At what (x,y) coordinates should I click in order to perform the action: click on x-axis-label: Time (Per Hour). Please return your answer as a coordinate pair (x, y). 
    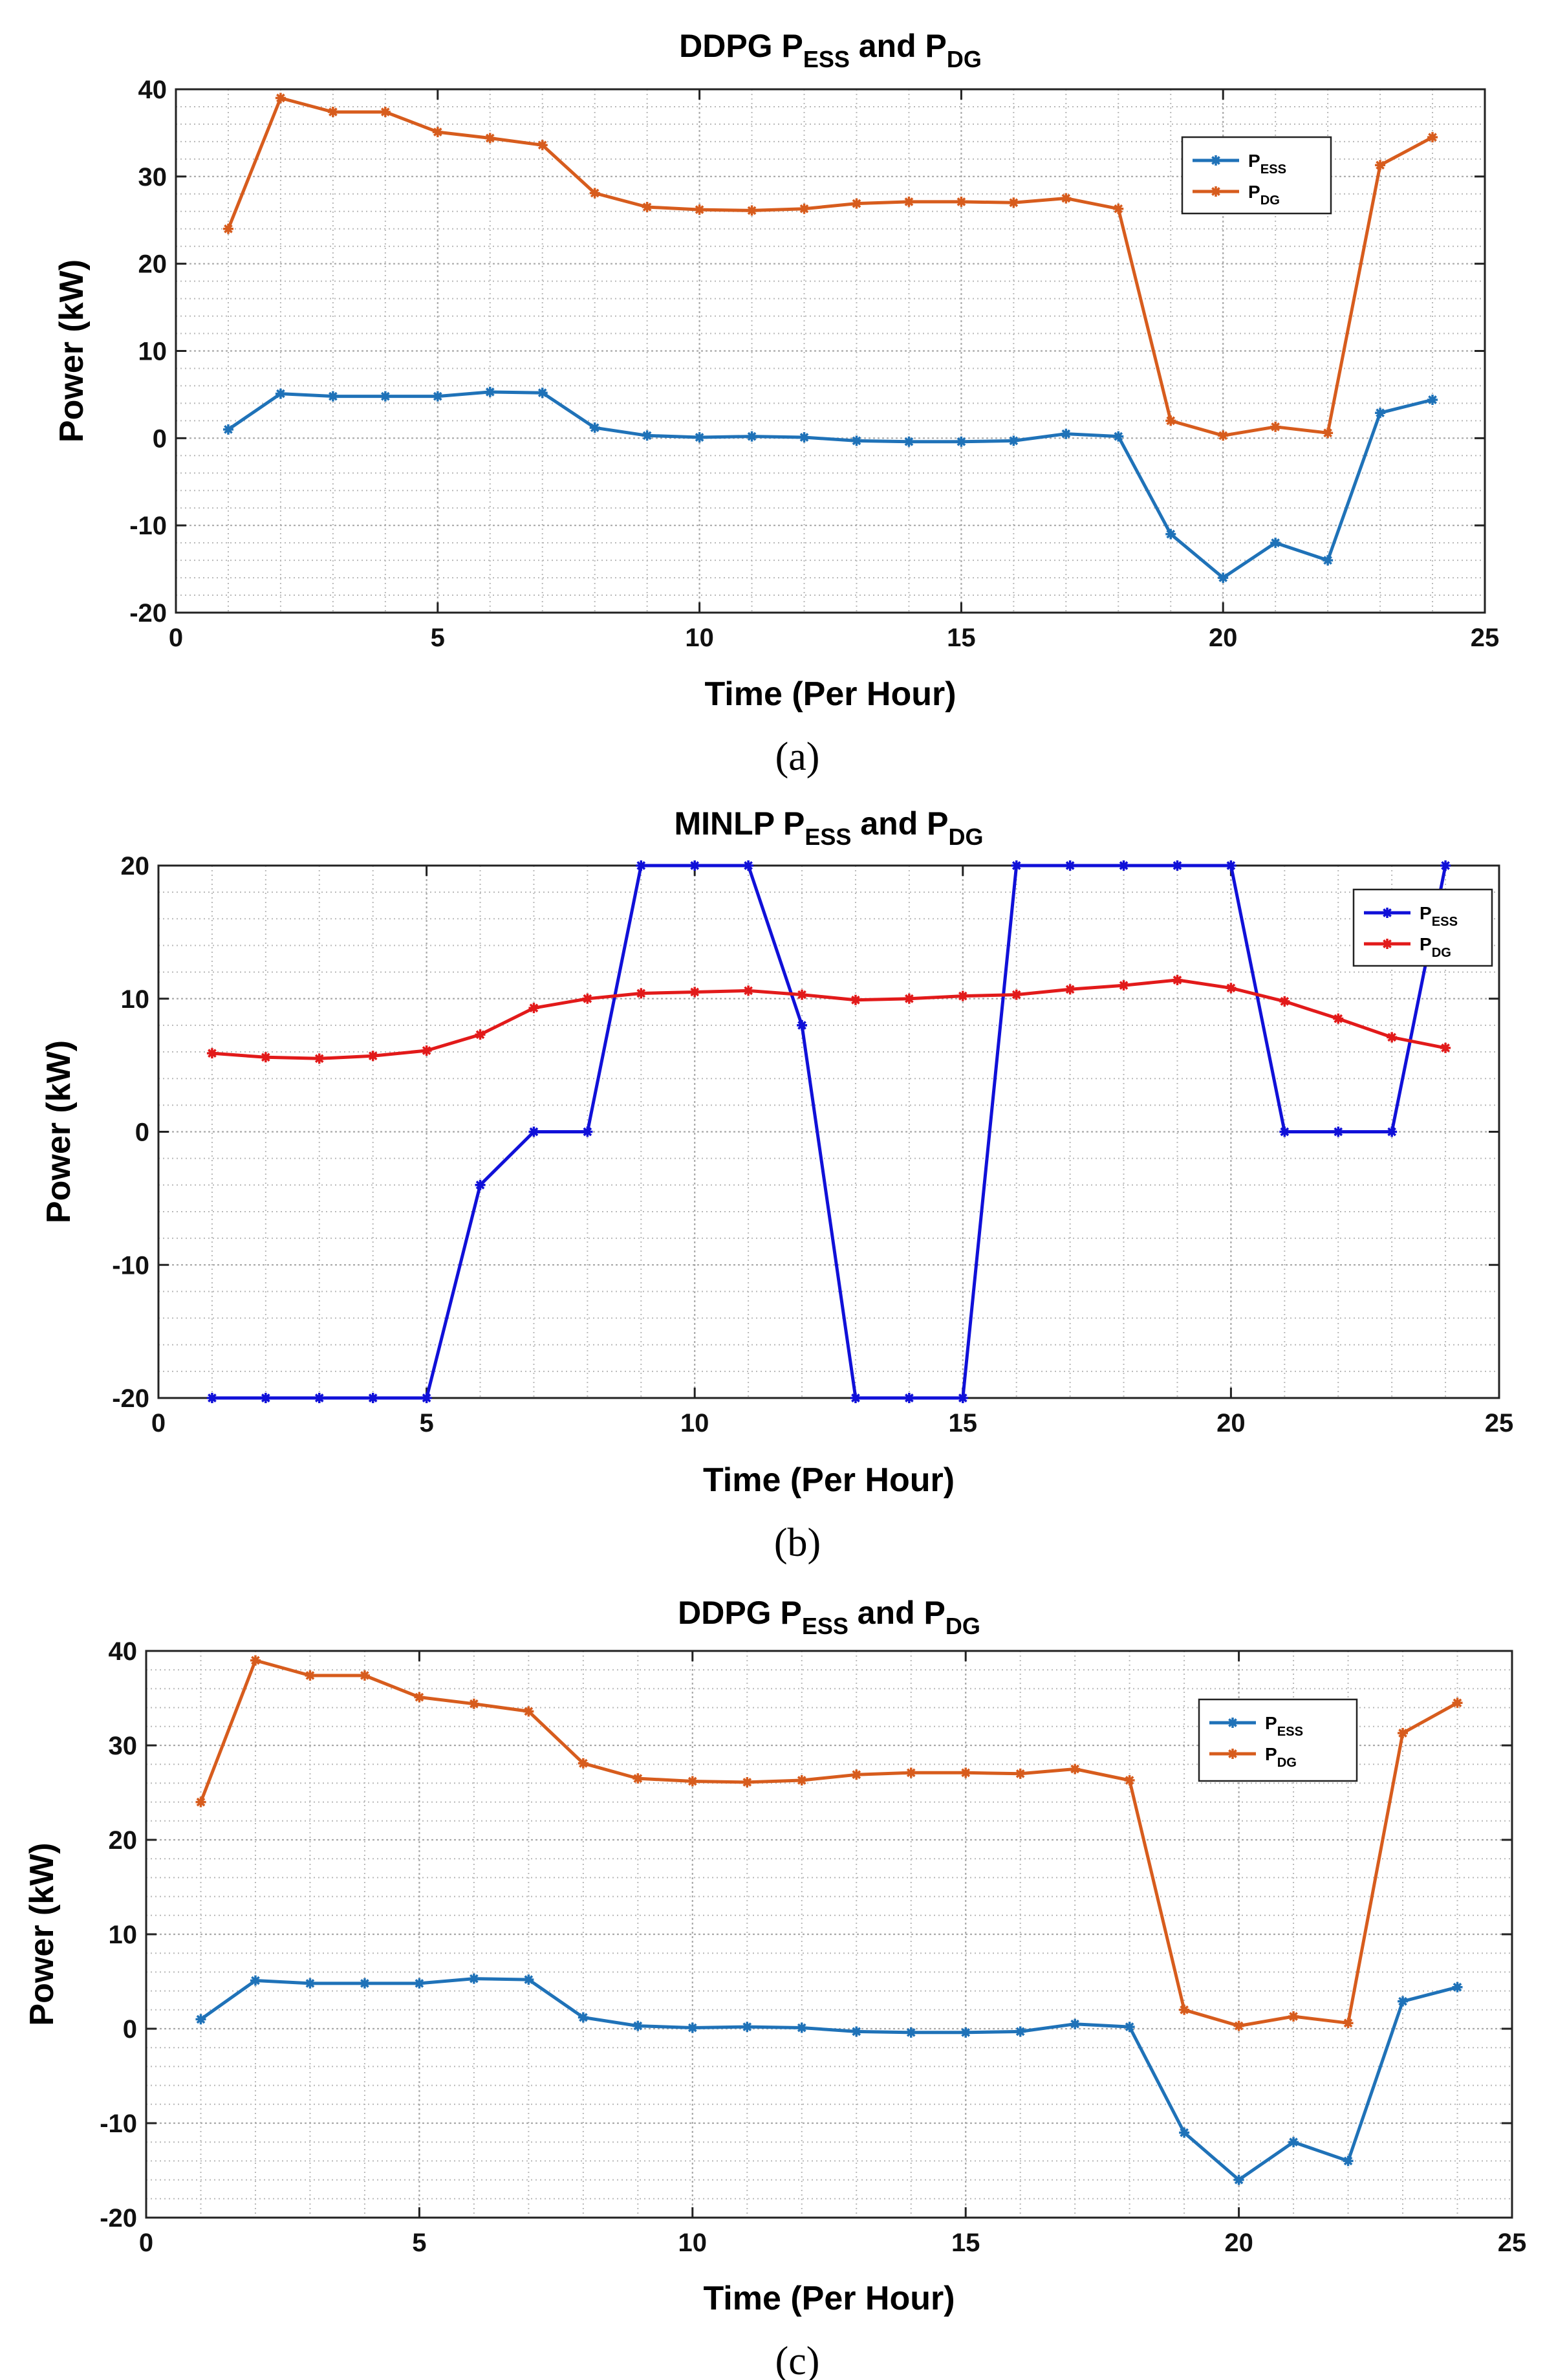
    Looking at the image, I should click on (829, 2298).